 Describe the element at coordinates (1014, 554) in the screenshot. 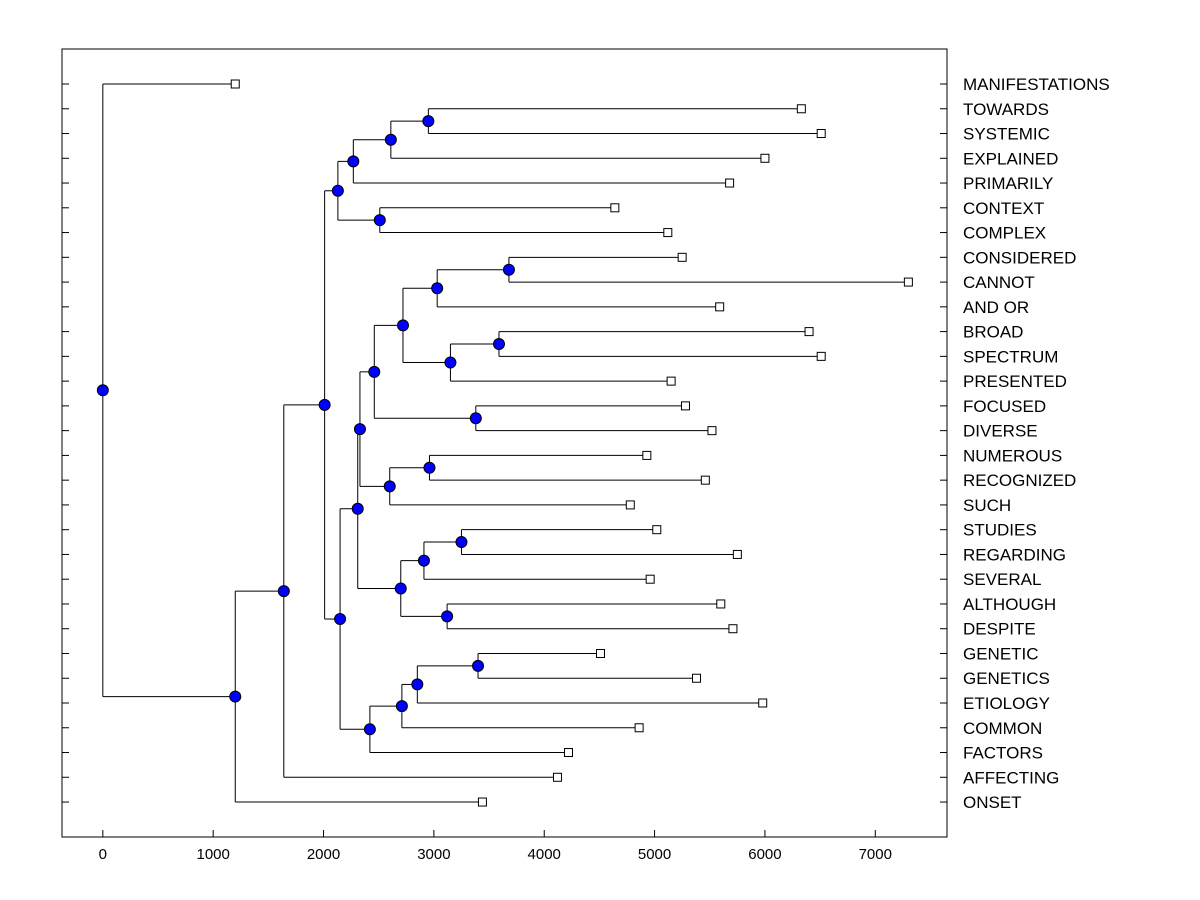

I see `leaf-label: REGARDING` at that location.